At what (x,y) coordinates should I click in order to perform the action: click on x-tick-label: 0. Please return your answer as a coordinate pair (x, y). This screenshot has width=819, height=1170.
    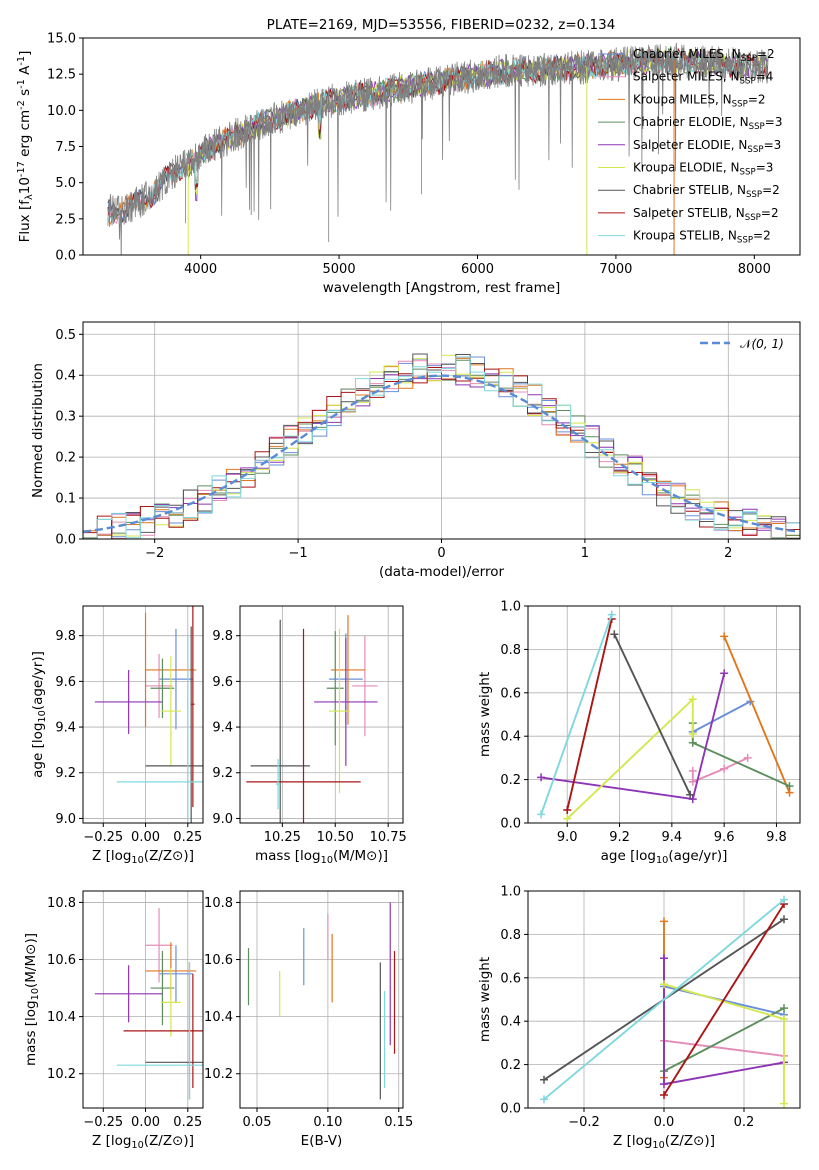
    Looking at the image, I should click on (441, 553).